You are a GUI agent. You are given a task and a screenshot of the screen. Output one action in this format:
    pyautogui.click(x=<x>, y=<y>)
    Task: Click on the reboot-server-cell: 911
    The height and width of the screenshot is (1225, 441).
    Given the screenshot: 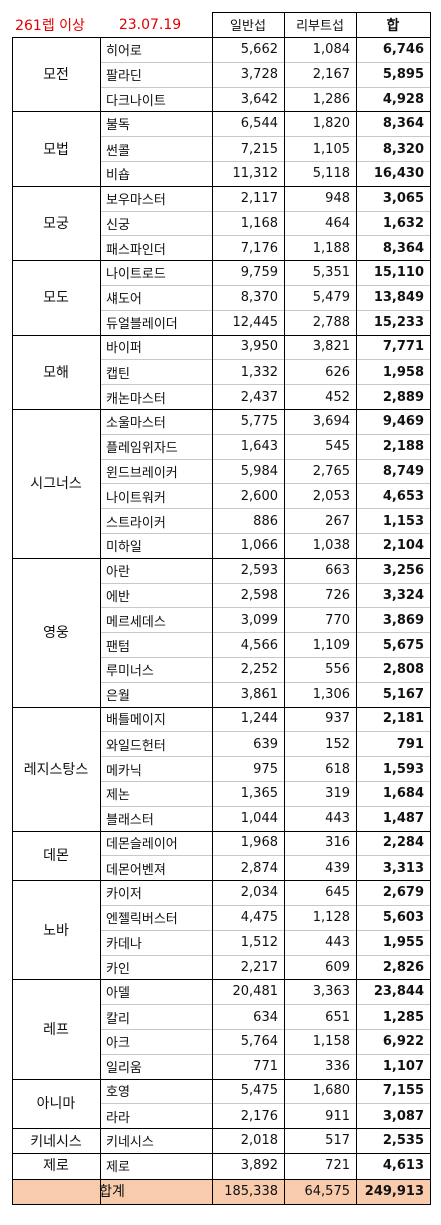 What is the action you would take?
    pyautogui.click(x=320, y=1115)
    